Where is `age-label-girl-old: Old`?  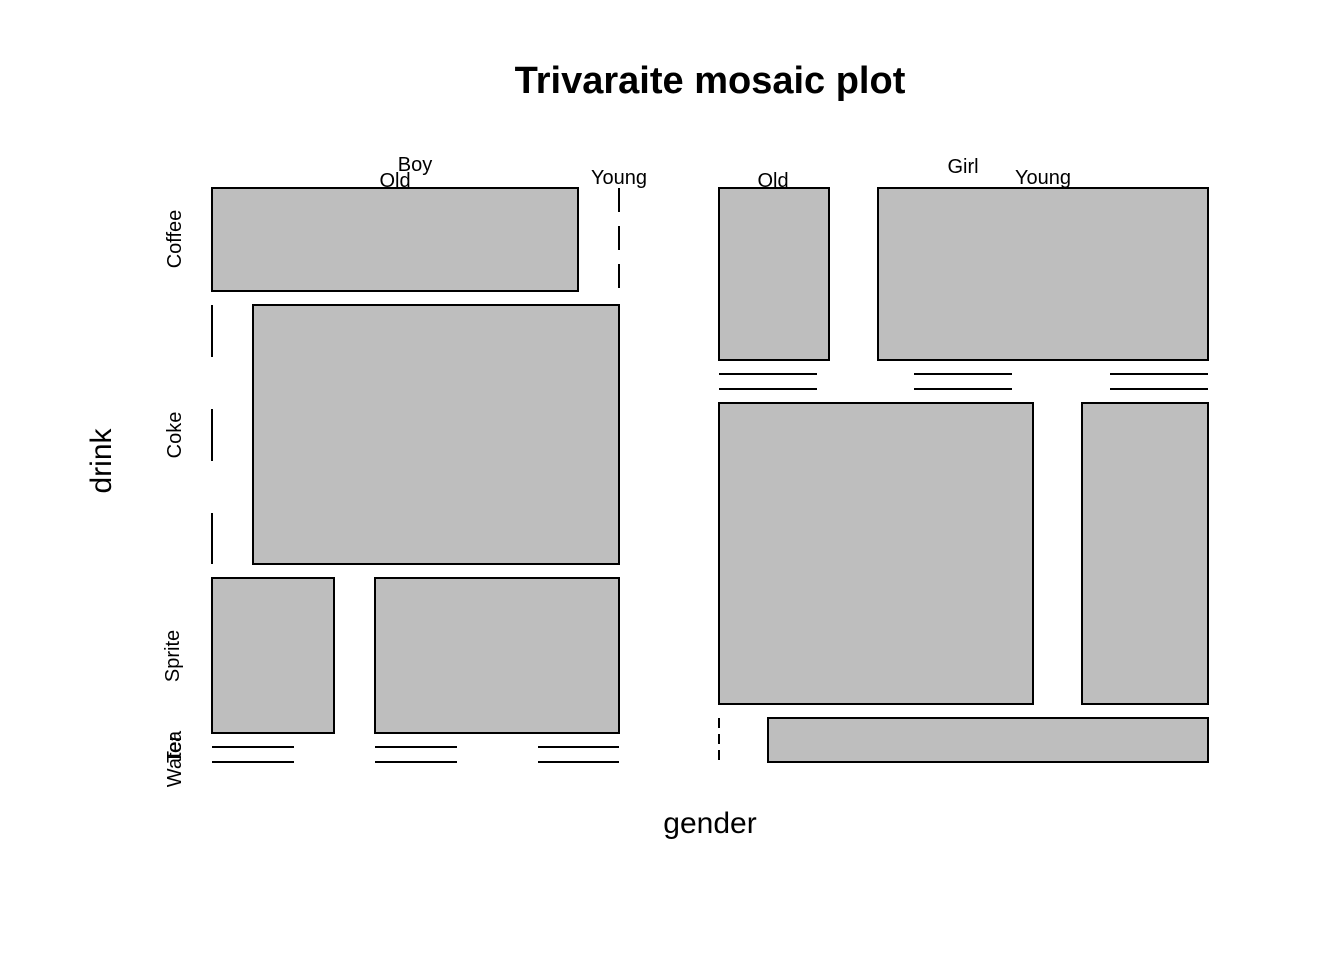 age-label-girl-old: Old is located at coordinates (772, 181).